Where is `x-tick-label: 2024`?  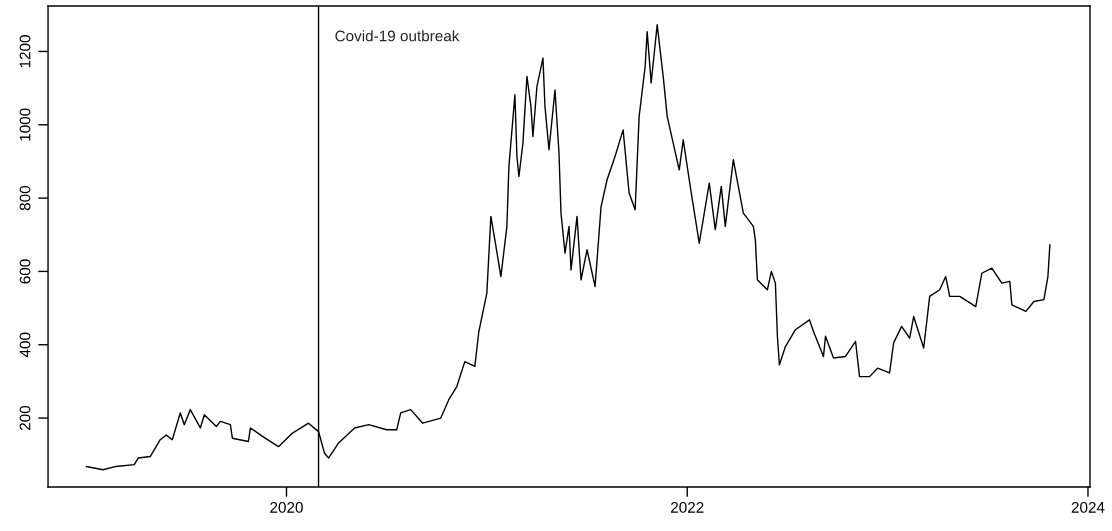 x-tick-label: 2024 is located at coordinates (1088, 507).